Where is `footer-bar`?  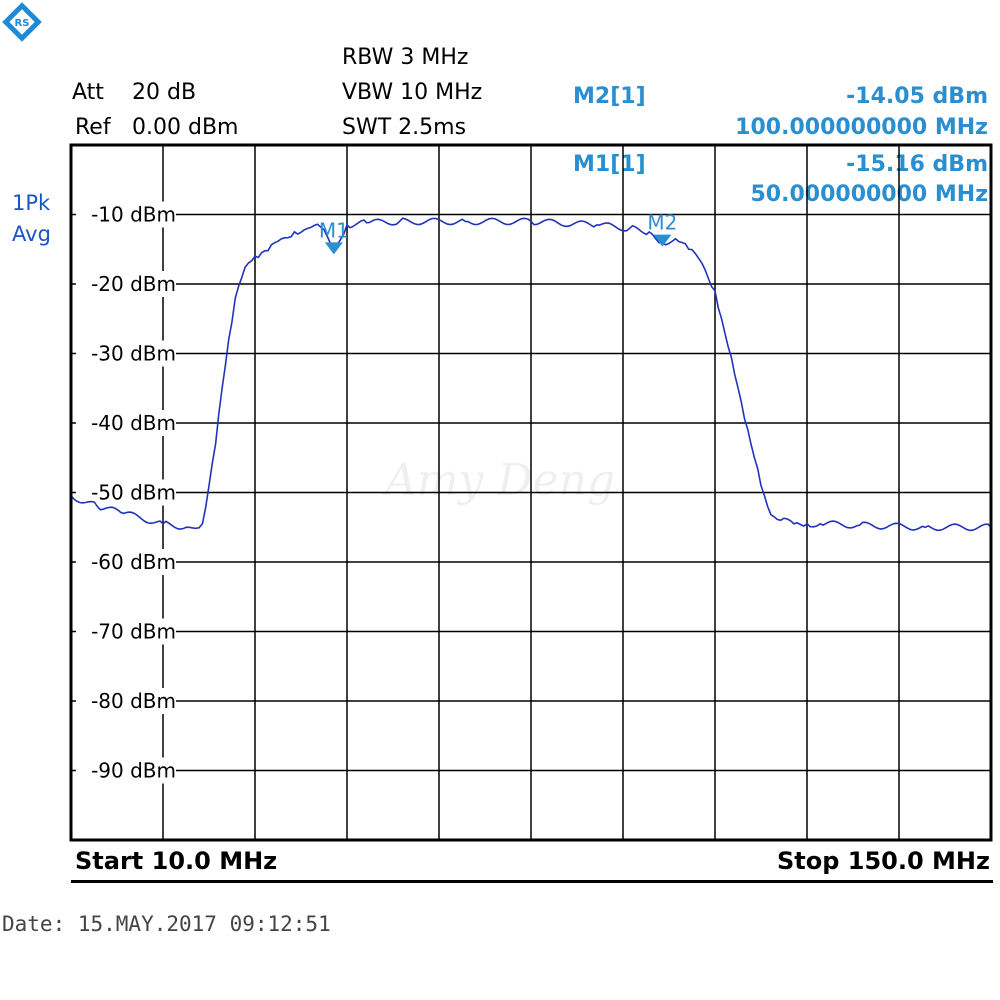 footer-bar is located at coordinates (532, 861).